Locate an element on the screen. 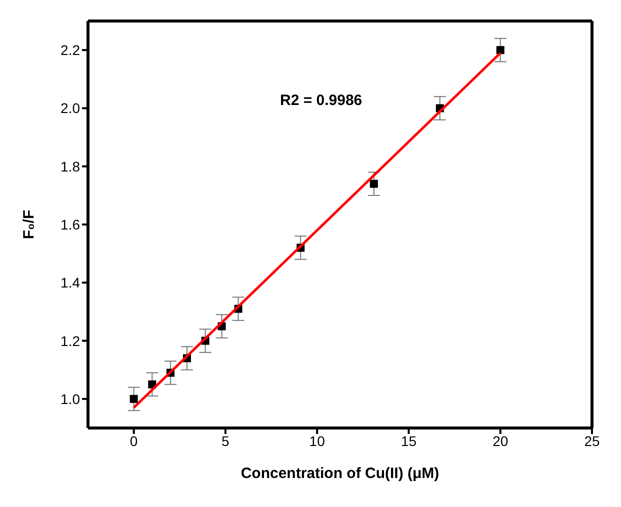 The height and width of the screenshot is (507, 621). annotation: R2 = 0.9986 is located at coordinates (321, 100).